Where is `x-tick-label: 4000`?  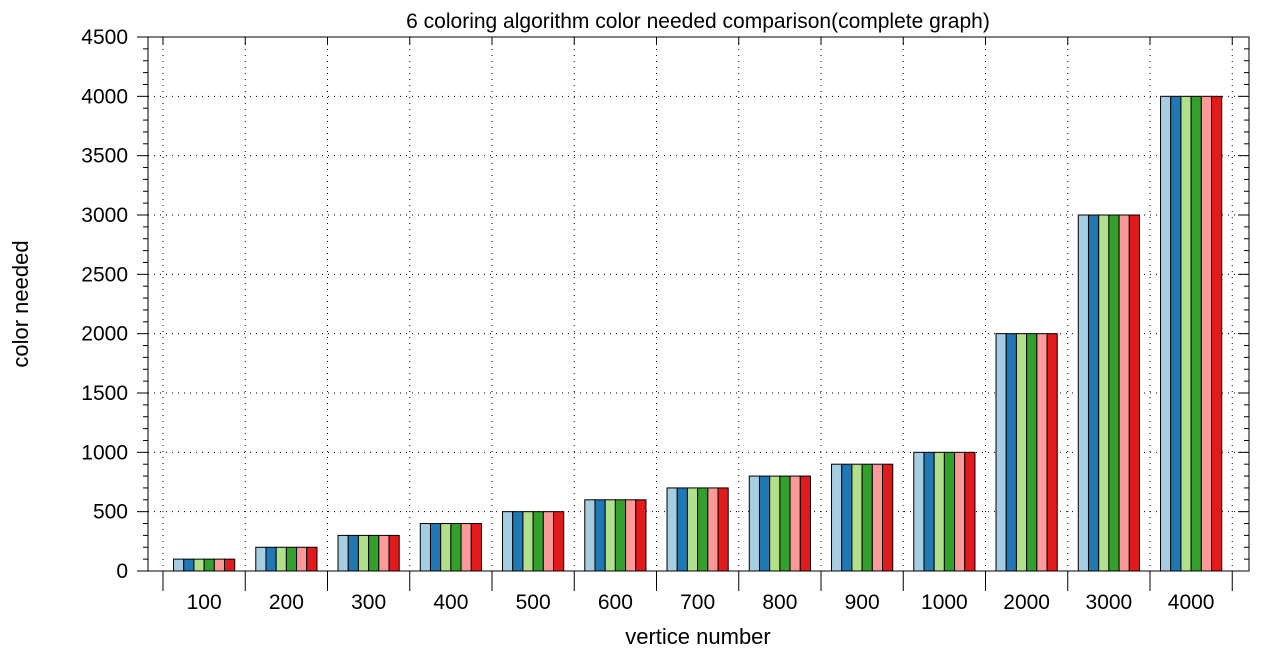
x-tick-label: 4000 is located at coordinates (1191, 602).